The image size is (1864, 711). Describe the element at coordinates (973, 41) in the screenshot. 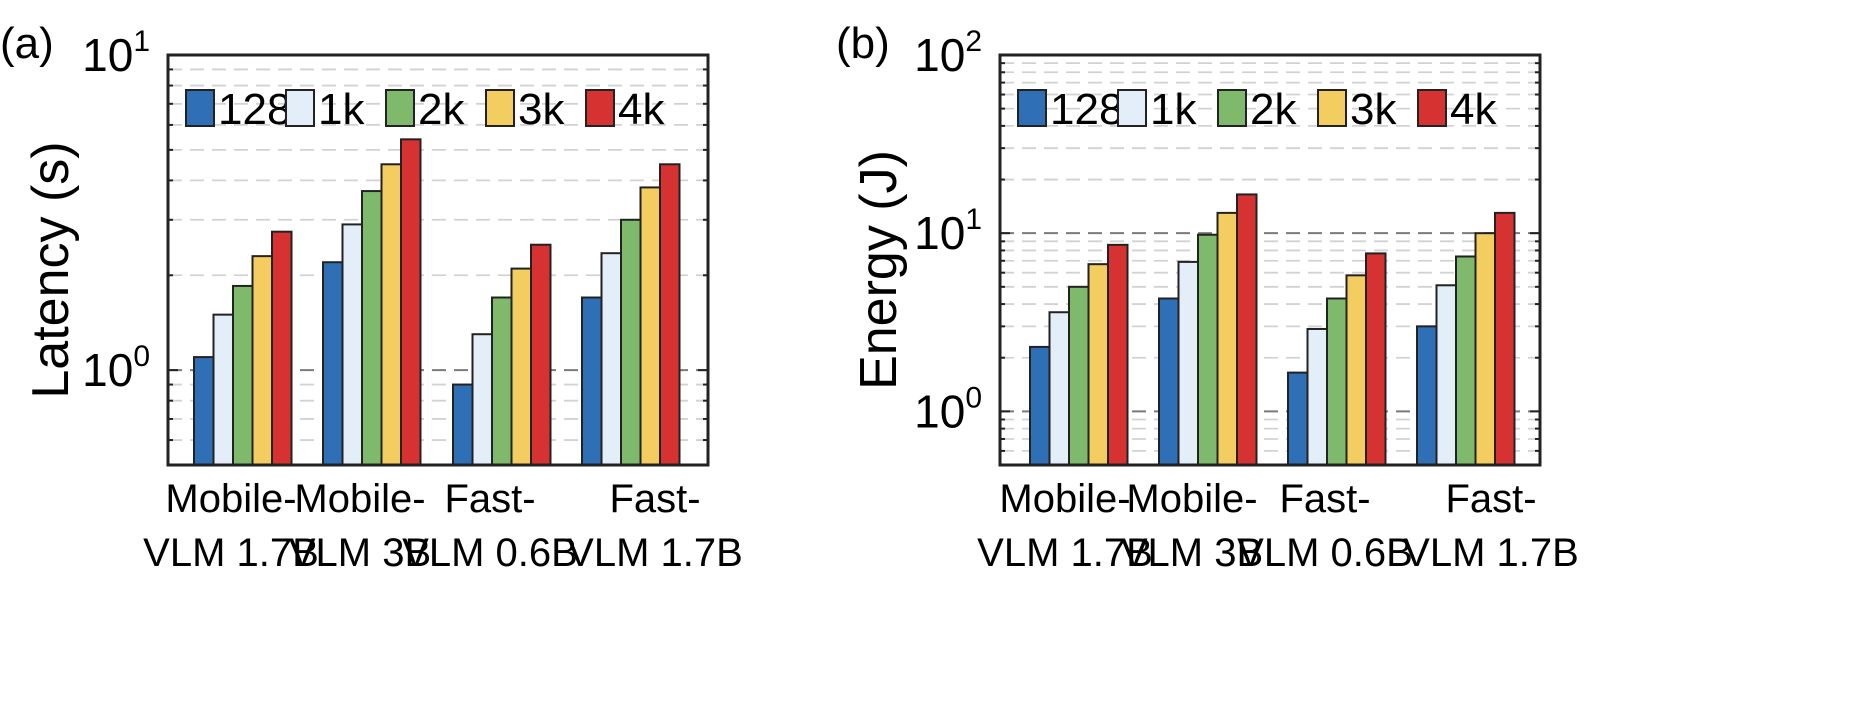

I see `y-tick-exponent: 2` at that location.